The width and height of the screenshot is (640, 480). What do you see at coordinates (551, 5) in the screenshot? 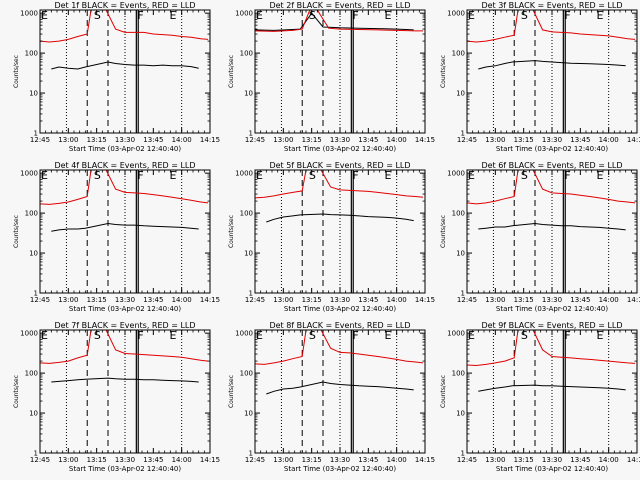
I see `panel-title: Det 3f BLACK = Events, RED = LLD` at bounding box center [551, 5].